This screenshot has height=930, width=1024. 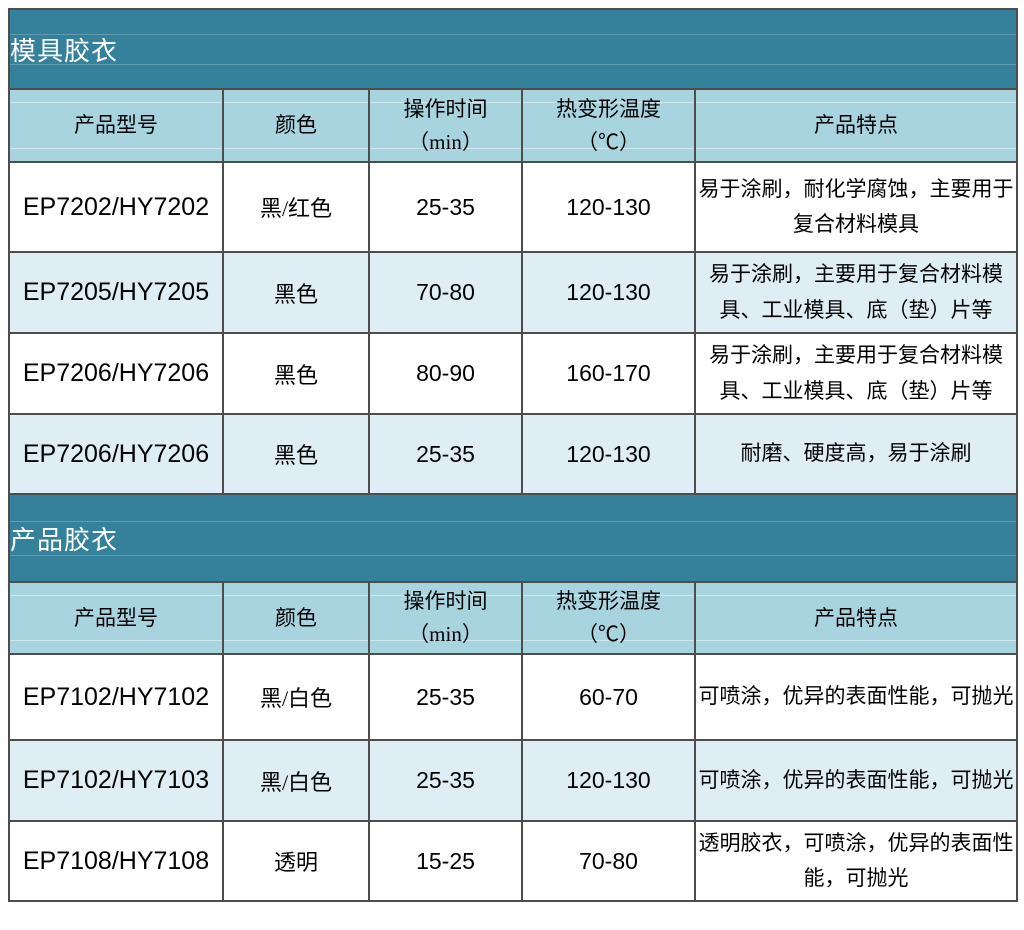 What do you see at coordinates (445, 861) in the screenshot?
I see `cell-operating-time: 15-25` at bounding box center [445, 861].